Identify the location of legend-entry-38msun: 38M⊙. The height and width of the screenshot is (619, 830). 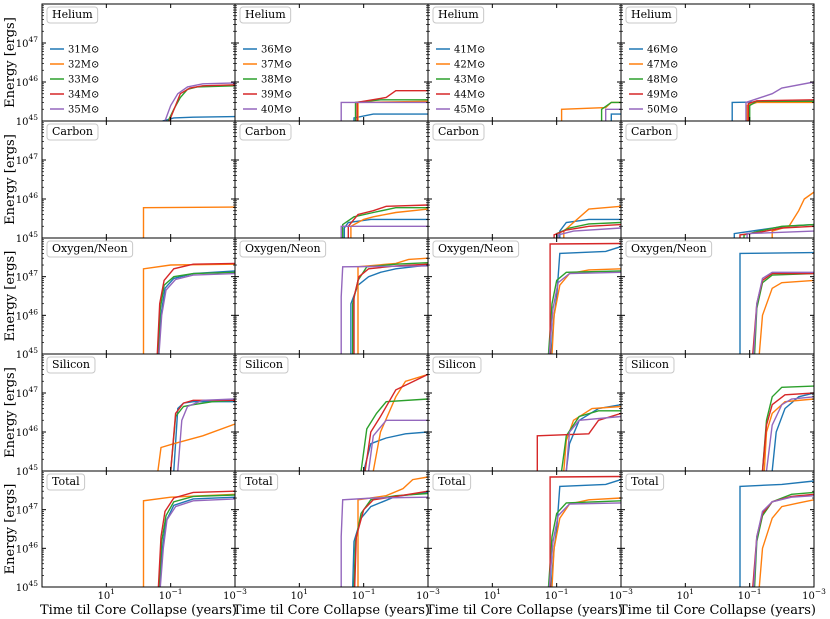
(276, 80).